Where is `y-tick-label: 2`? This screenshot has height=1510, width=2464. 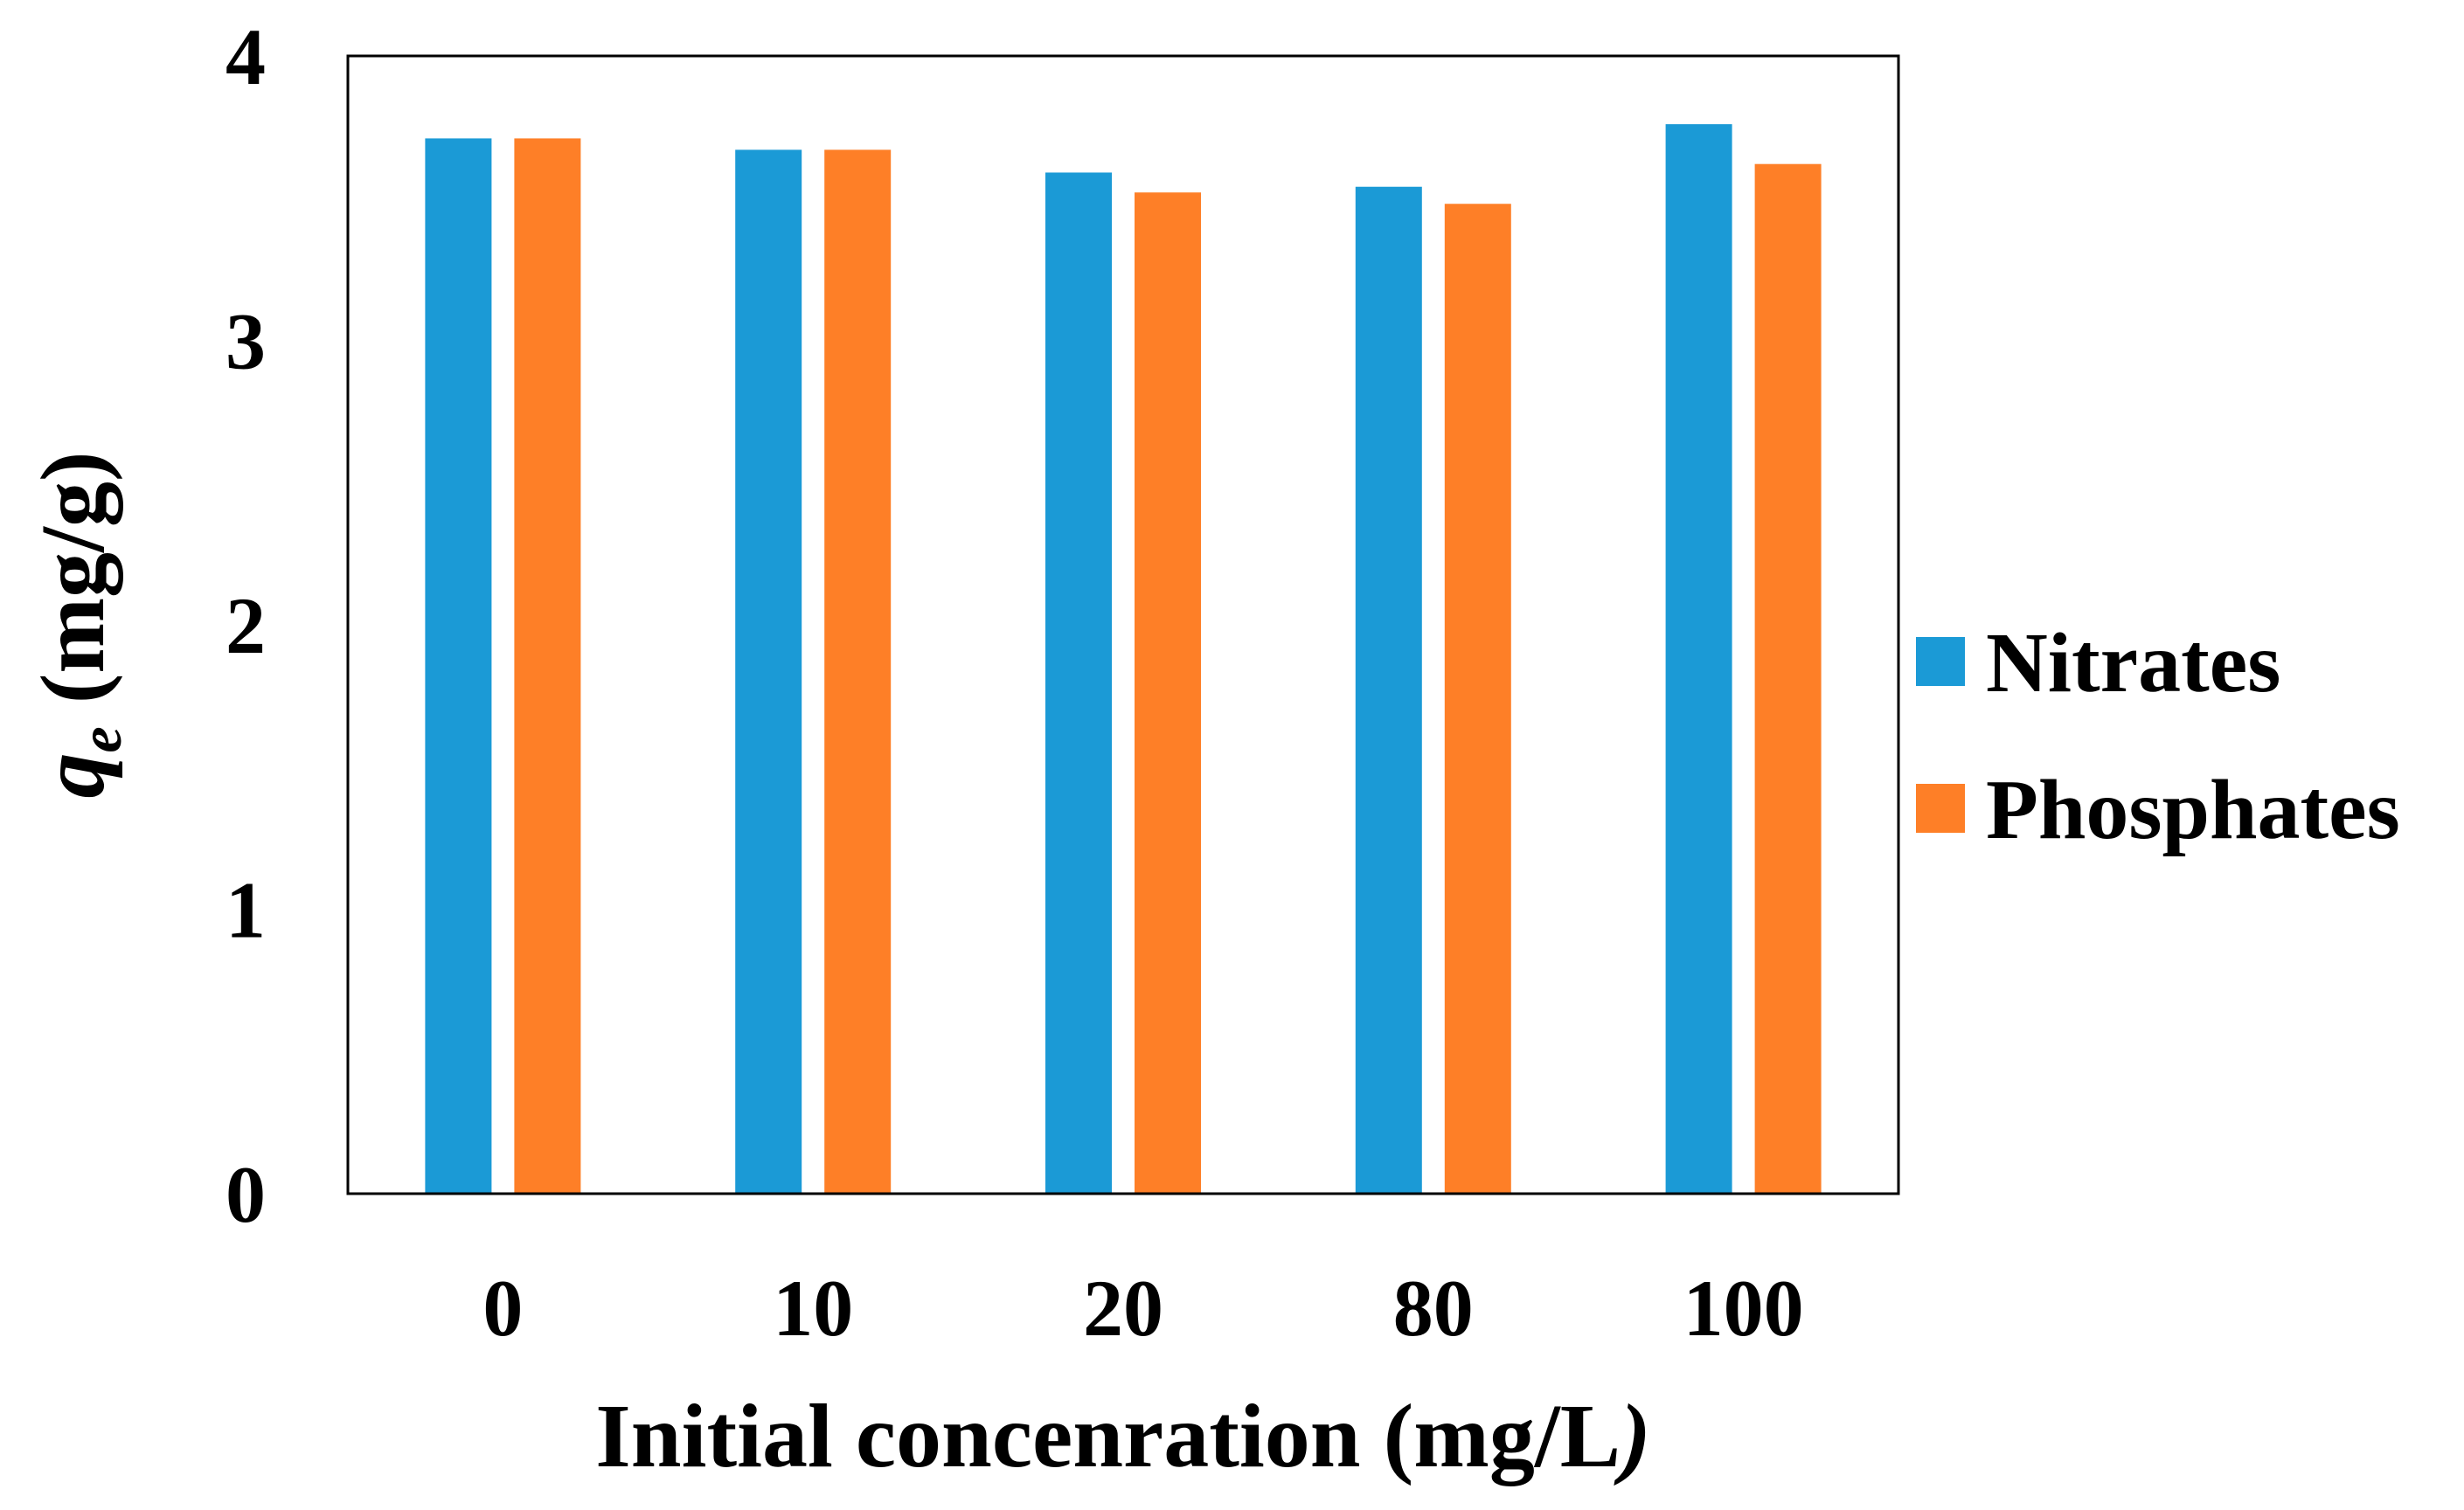 y-tick-label: 2 is located at coordinates (246, 625).